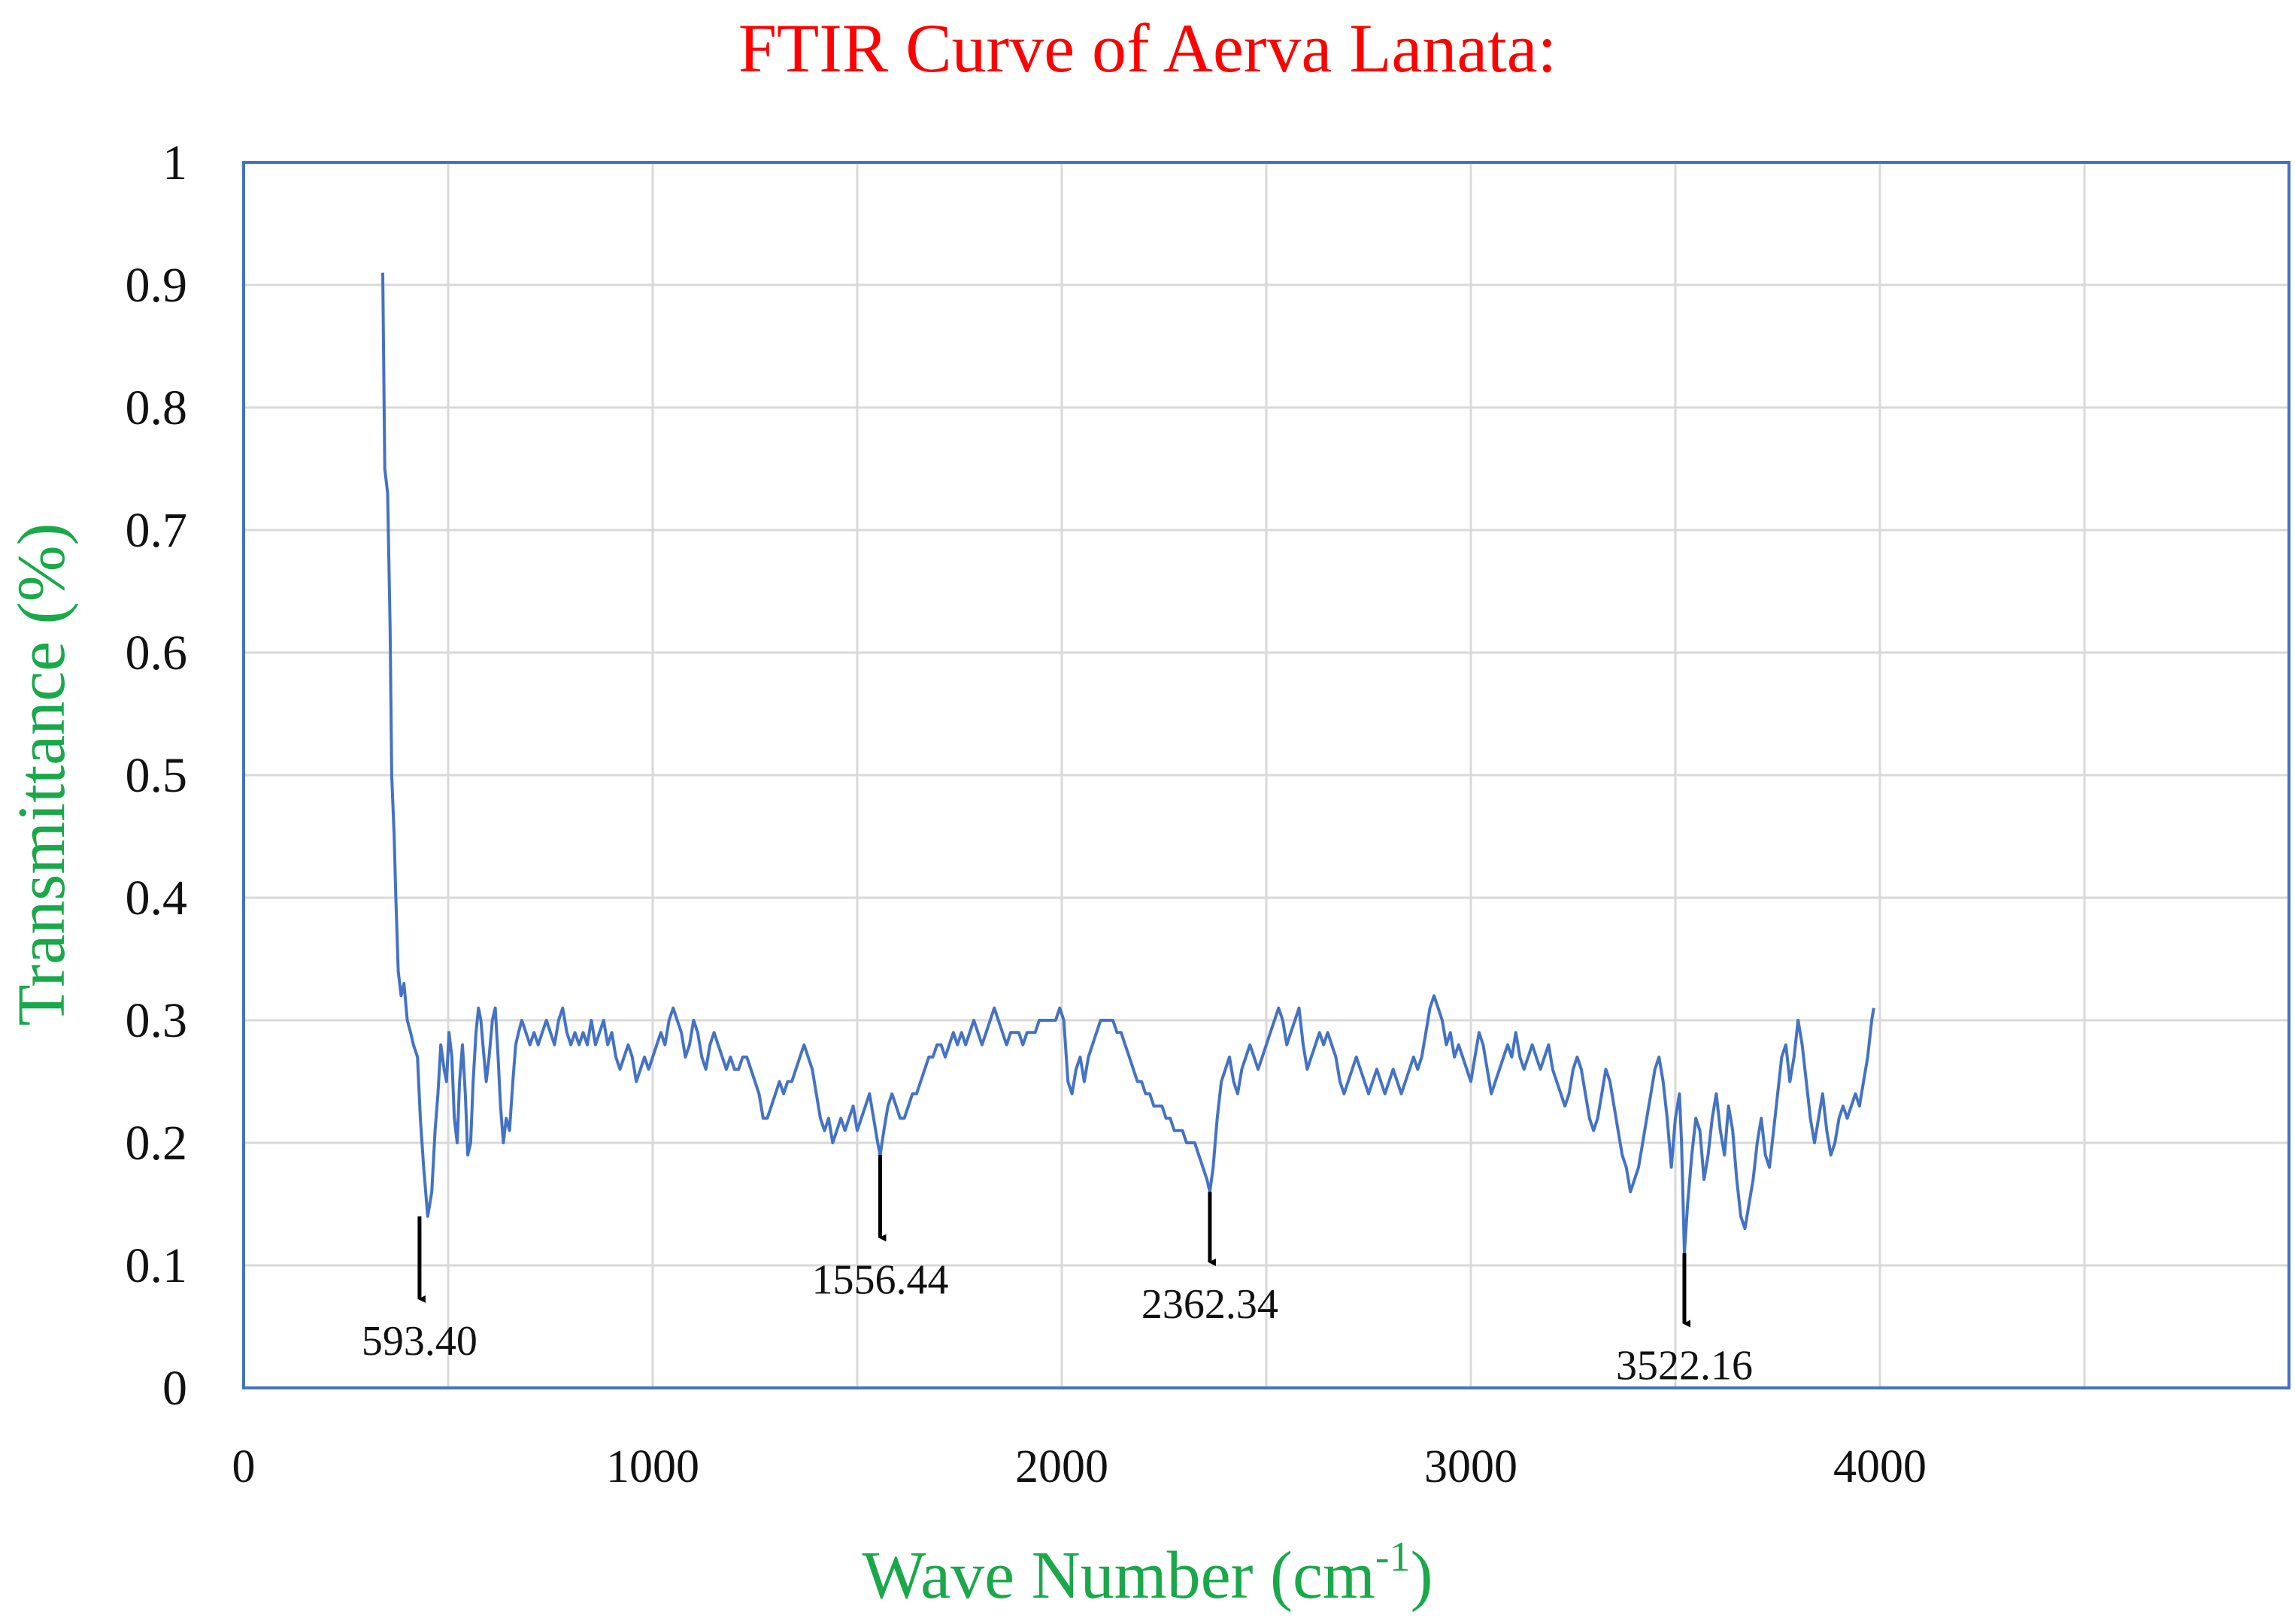  What do you see at coordinates (157, 285) in the screenshot?
I see `y-tick-label: 0.9` at bounding box center [157, 285].